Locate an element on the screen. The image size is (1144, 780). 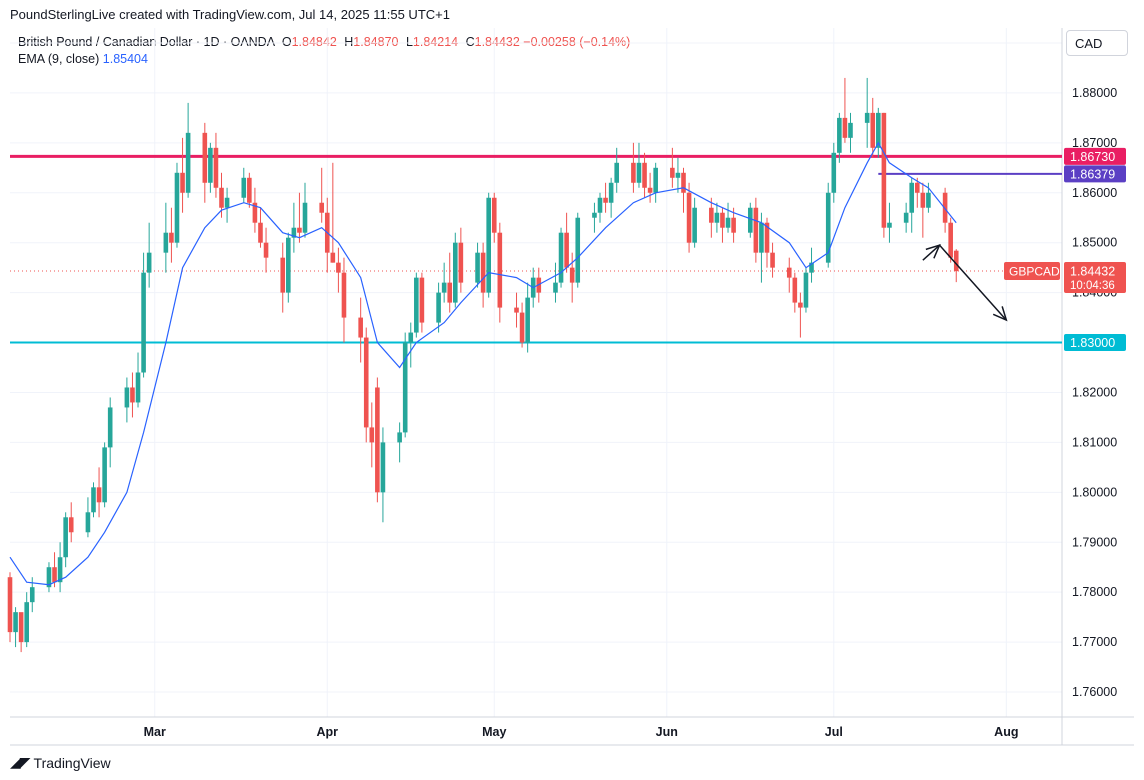
currency-button: CAD is located at coordinates (1097, 43).